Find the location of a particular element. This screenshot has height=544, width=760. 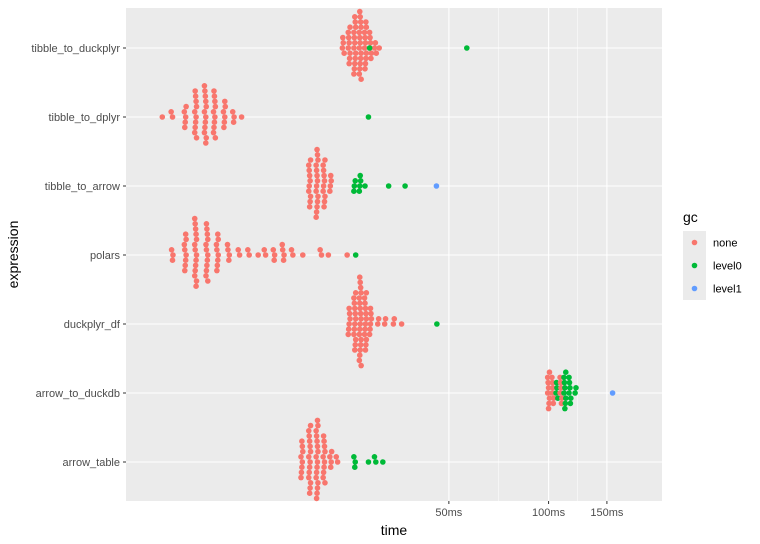

x-axis-title: time is located at coordinates (394, 530).